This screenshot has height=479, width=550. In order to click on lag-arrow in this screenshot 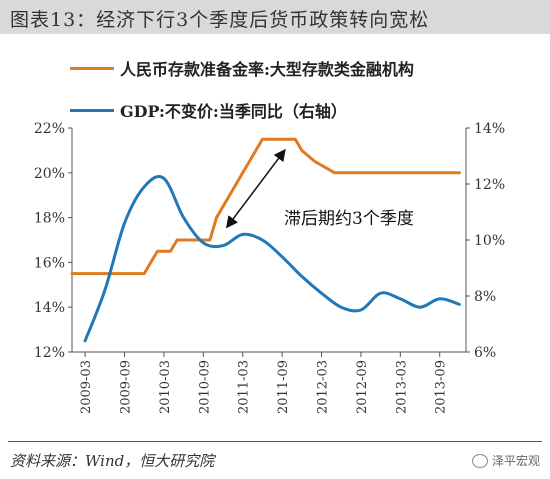, I will do `click(255, 188)`.